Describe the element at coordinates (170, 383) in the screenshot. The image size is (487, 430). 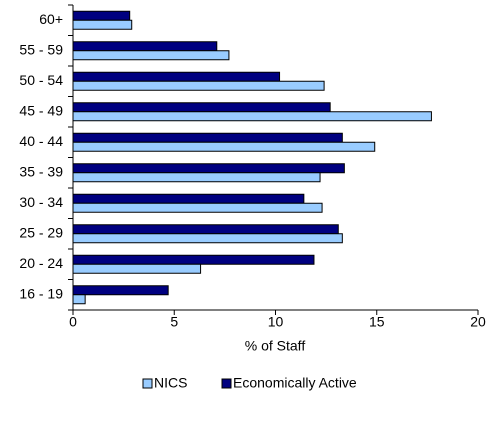
I see `legend-label: NICS` at that location.